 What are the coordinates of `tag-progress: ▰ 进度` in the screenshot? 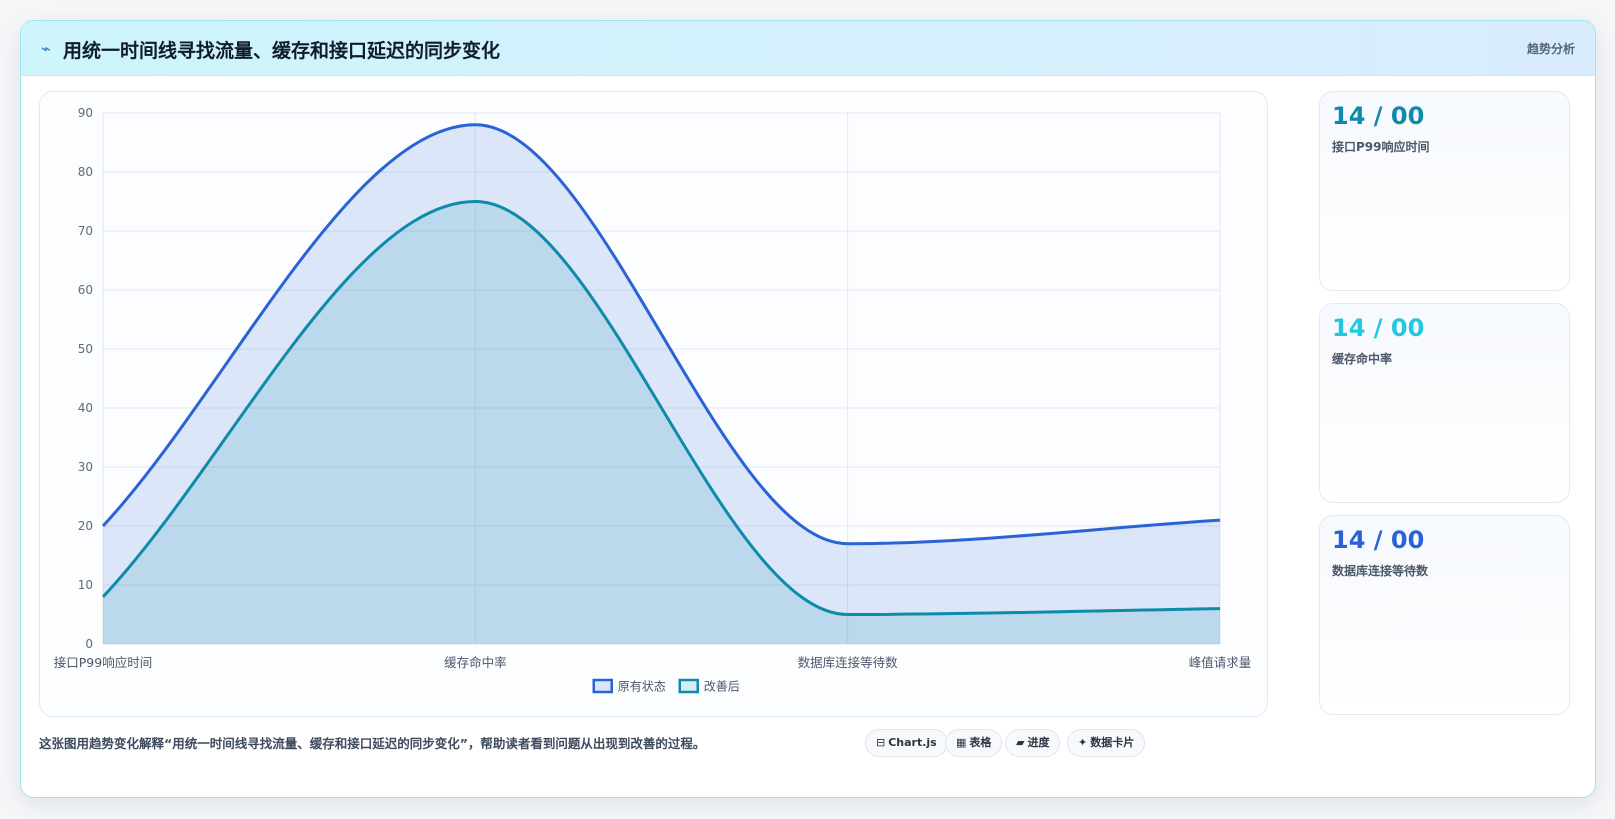 It's located at (1033, 743).